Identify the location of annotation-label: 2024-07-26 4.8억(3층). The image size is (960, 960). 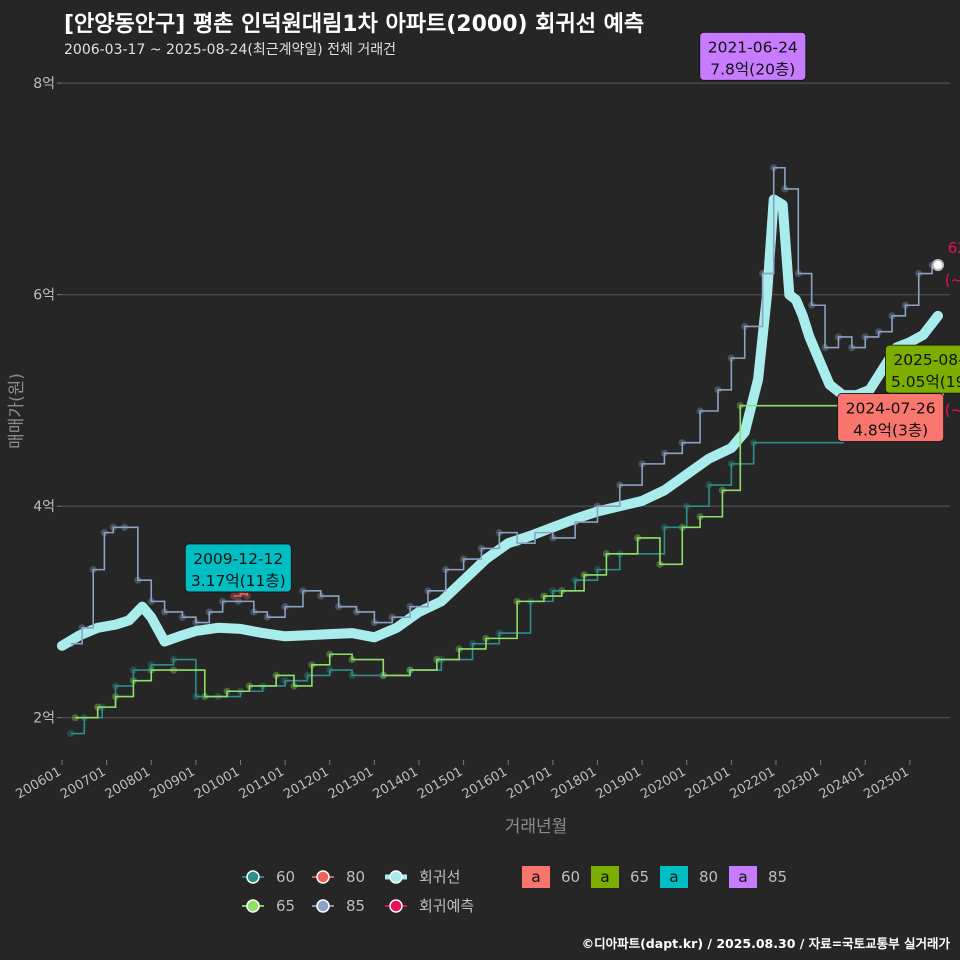
(891, 417).